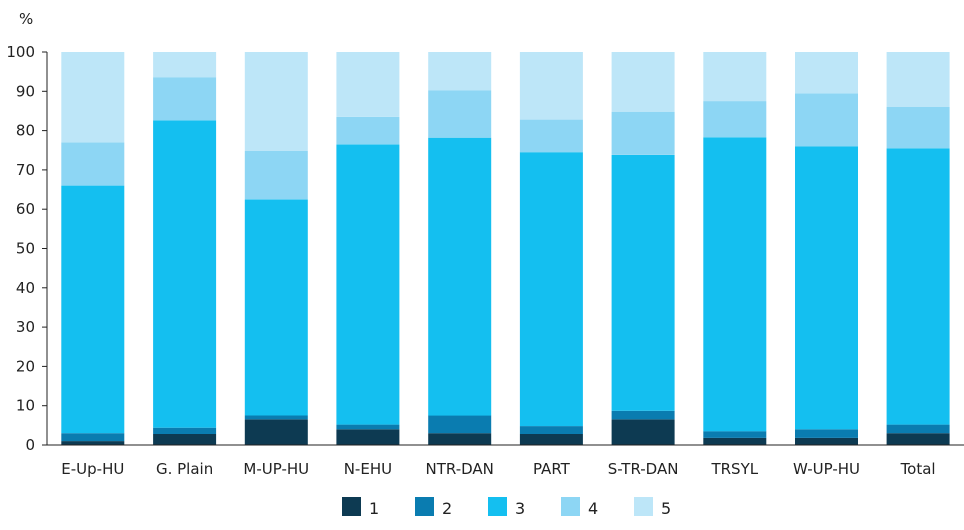 The width and height of the screenshot is (964, 530). I want to click on y-tick-label: 60, so click(25, 209).